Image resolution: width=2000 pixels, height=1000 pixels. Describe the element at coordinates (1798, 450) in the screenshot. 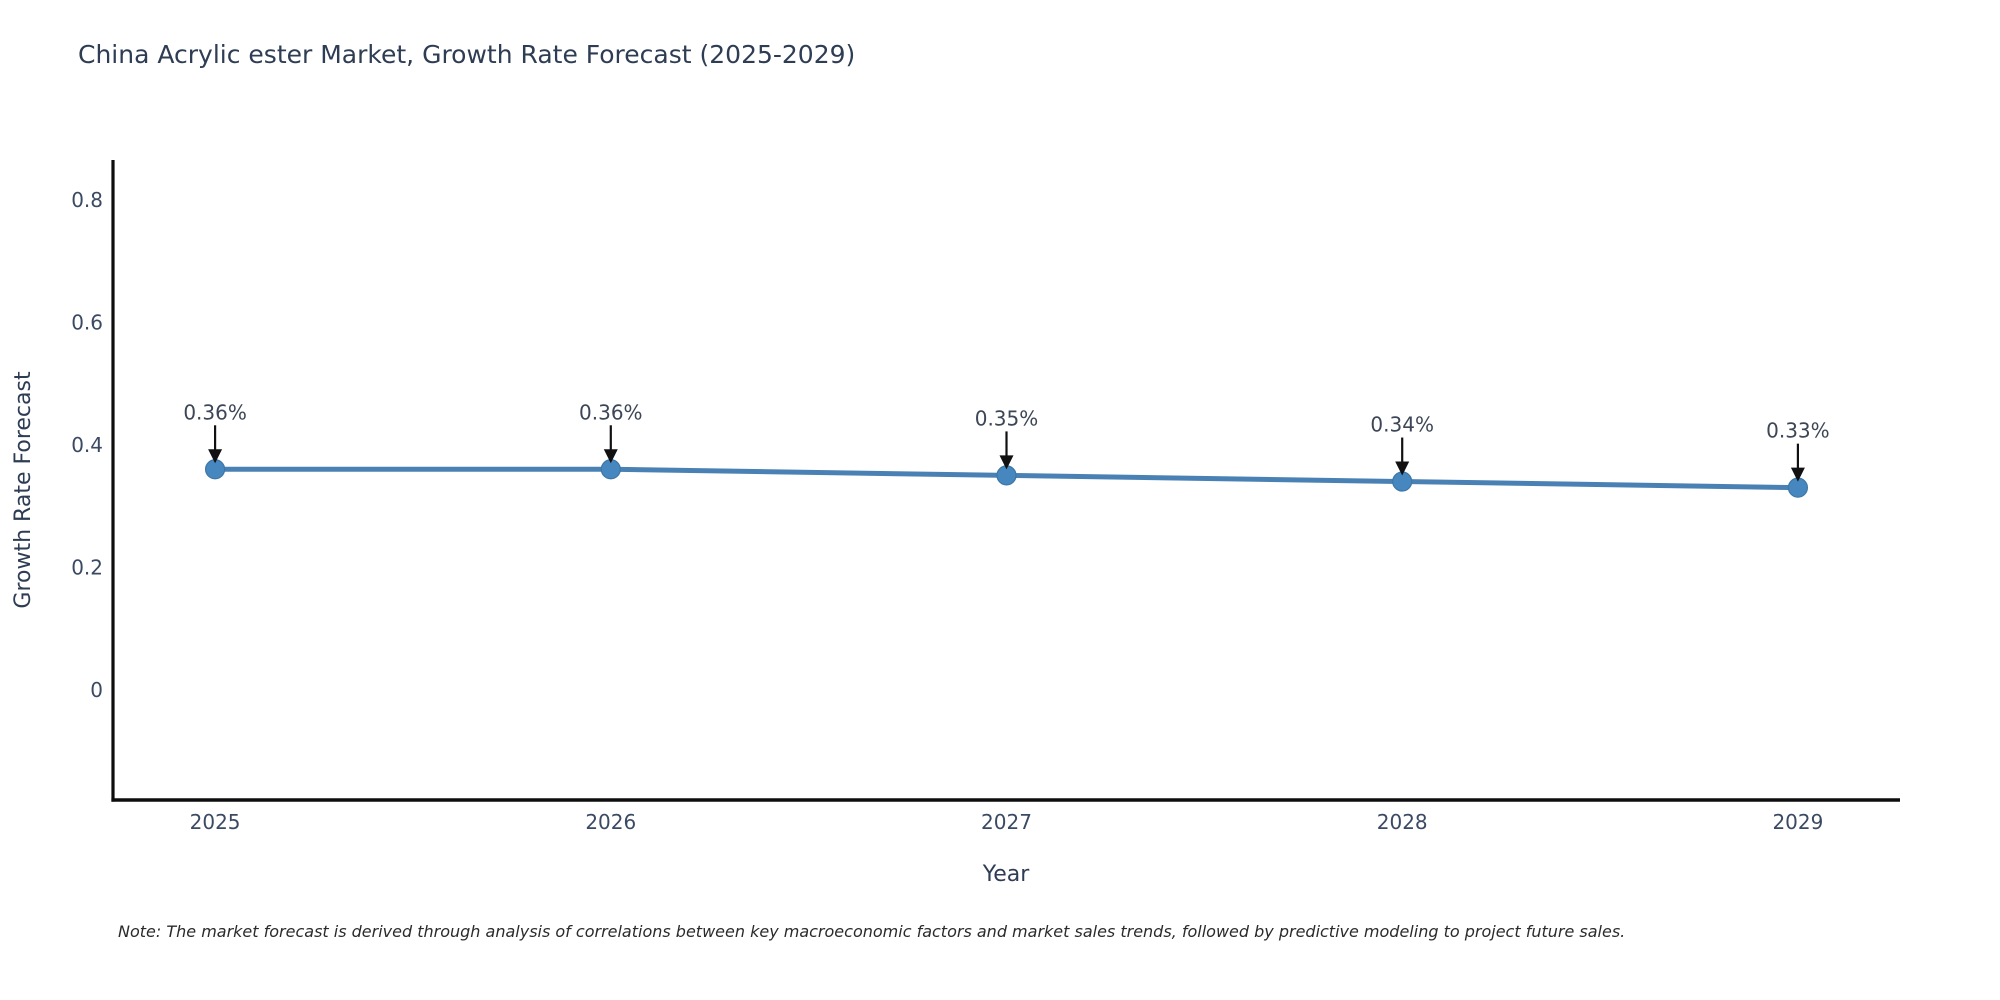

I see `annotation-2029: 0.33%` at that location.